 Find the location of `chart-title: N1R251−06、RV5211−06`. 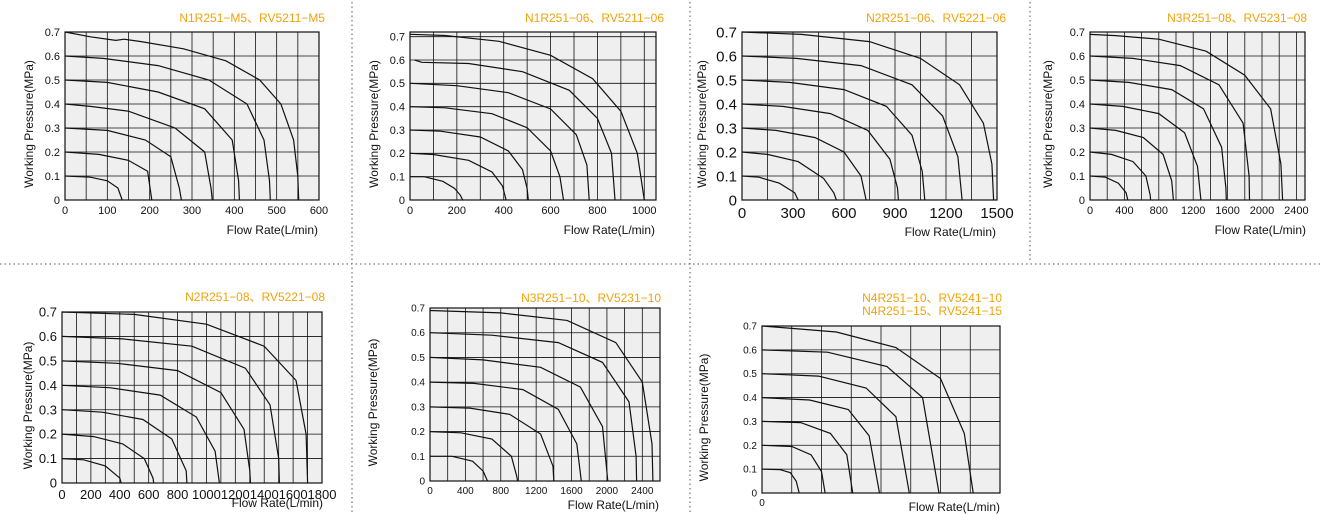

chart-title: N1R251−06、RV5211−06 is located at coordinates (594, 18).